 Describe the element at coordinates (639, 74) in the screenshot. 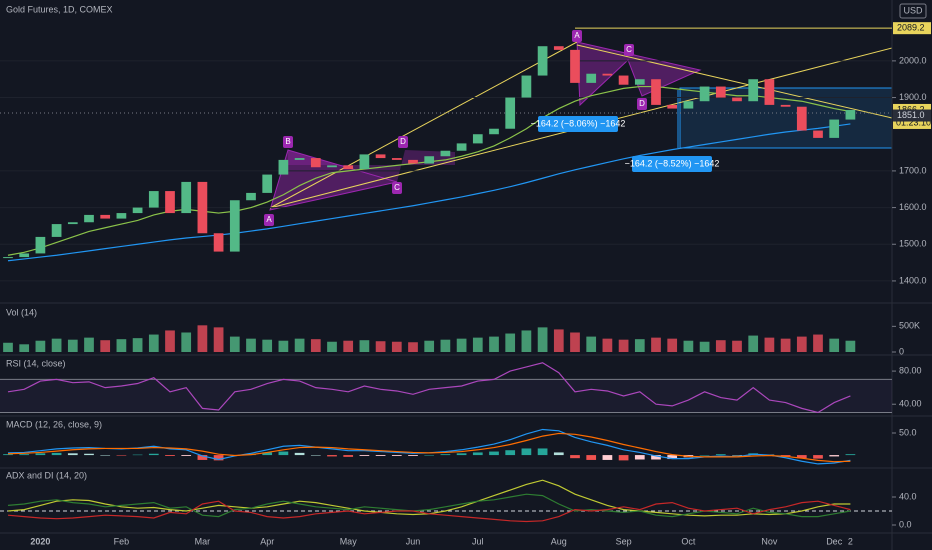

I see `harmonic-pattern` at that location.